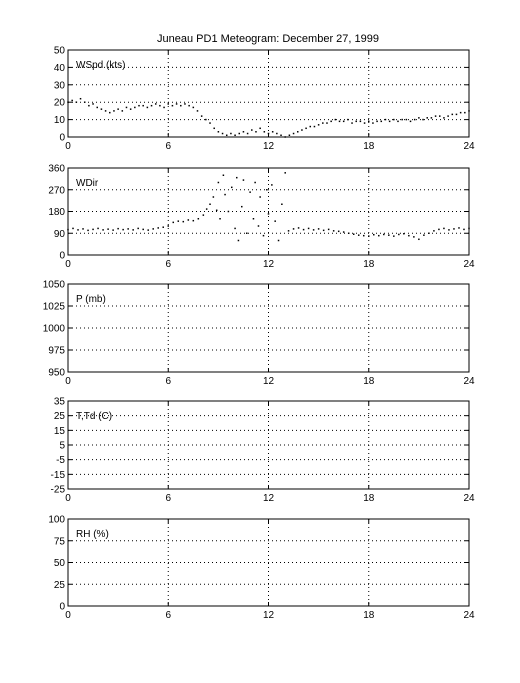 The height and width of the screenshot is (683, 520). I want to click on panel-temp-dewpoint: 0 6 12 18 24 -25 -15 -5 5 15 25 35 T,Td (C), so click(263, 451).